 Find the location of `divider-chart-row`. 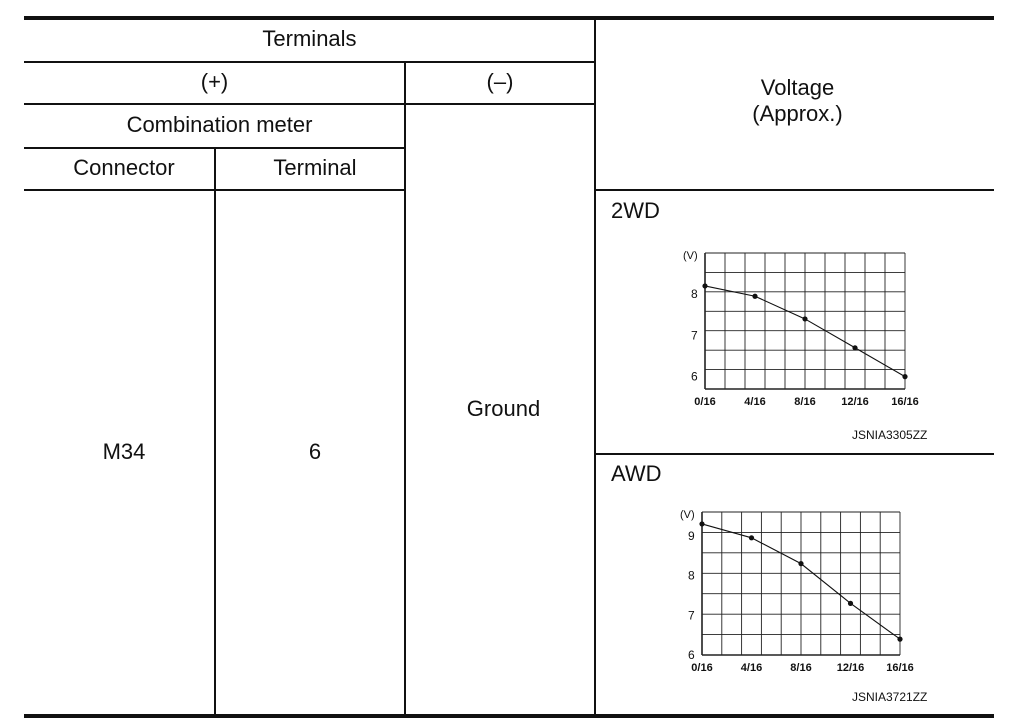

divider-chart-row is located at coordinates (794, 454).